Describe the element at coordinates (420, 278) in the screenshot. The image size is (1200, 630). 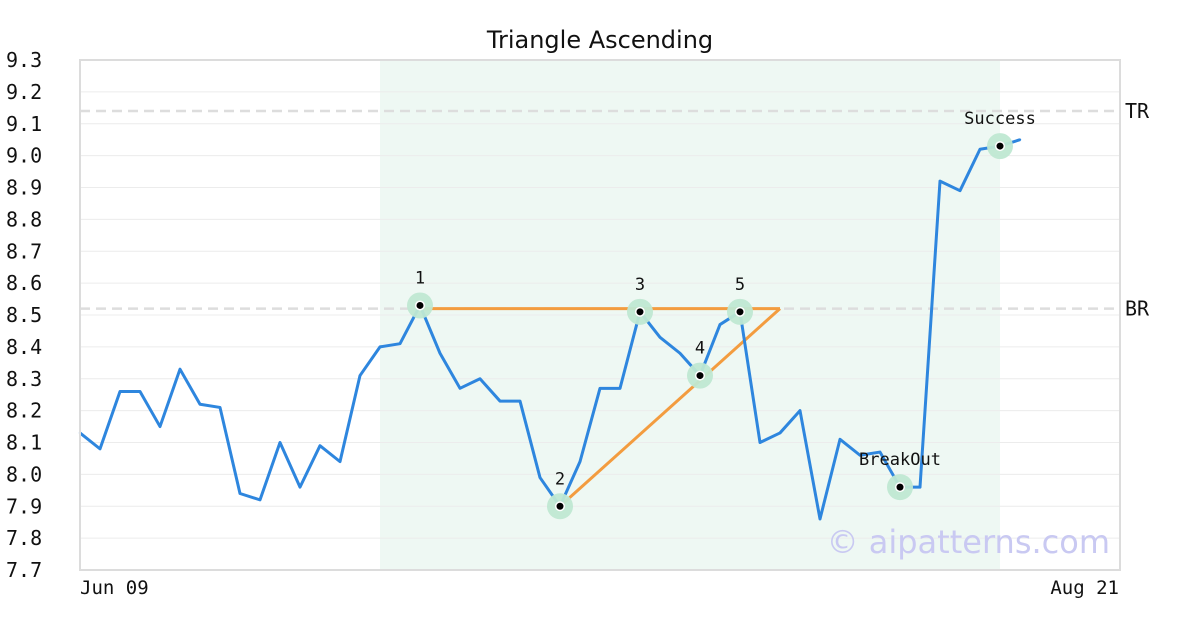
I see `marker-label: 1` at that location.